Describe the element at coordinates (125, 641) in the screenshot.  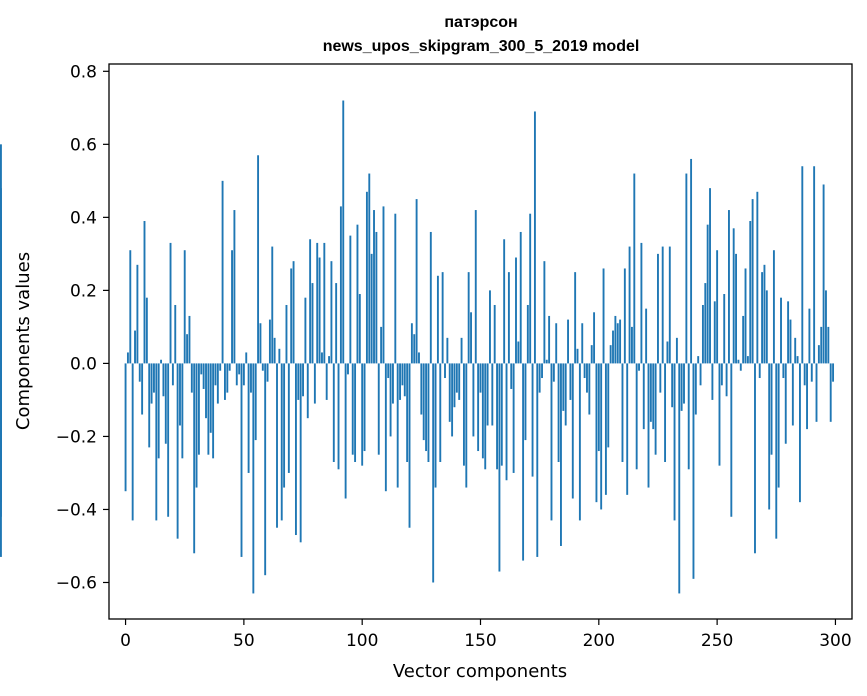
I see `x-tick-label: 0` at that location.